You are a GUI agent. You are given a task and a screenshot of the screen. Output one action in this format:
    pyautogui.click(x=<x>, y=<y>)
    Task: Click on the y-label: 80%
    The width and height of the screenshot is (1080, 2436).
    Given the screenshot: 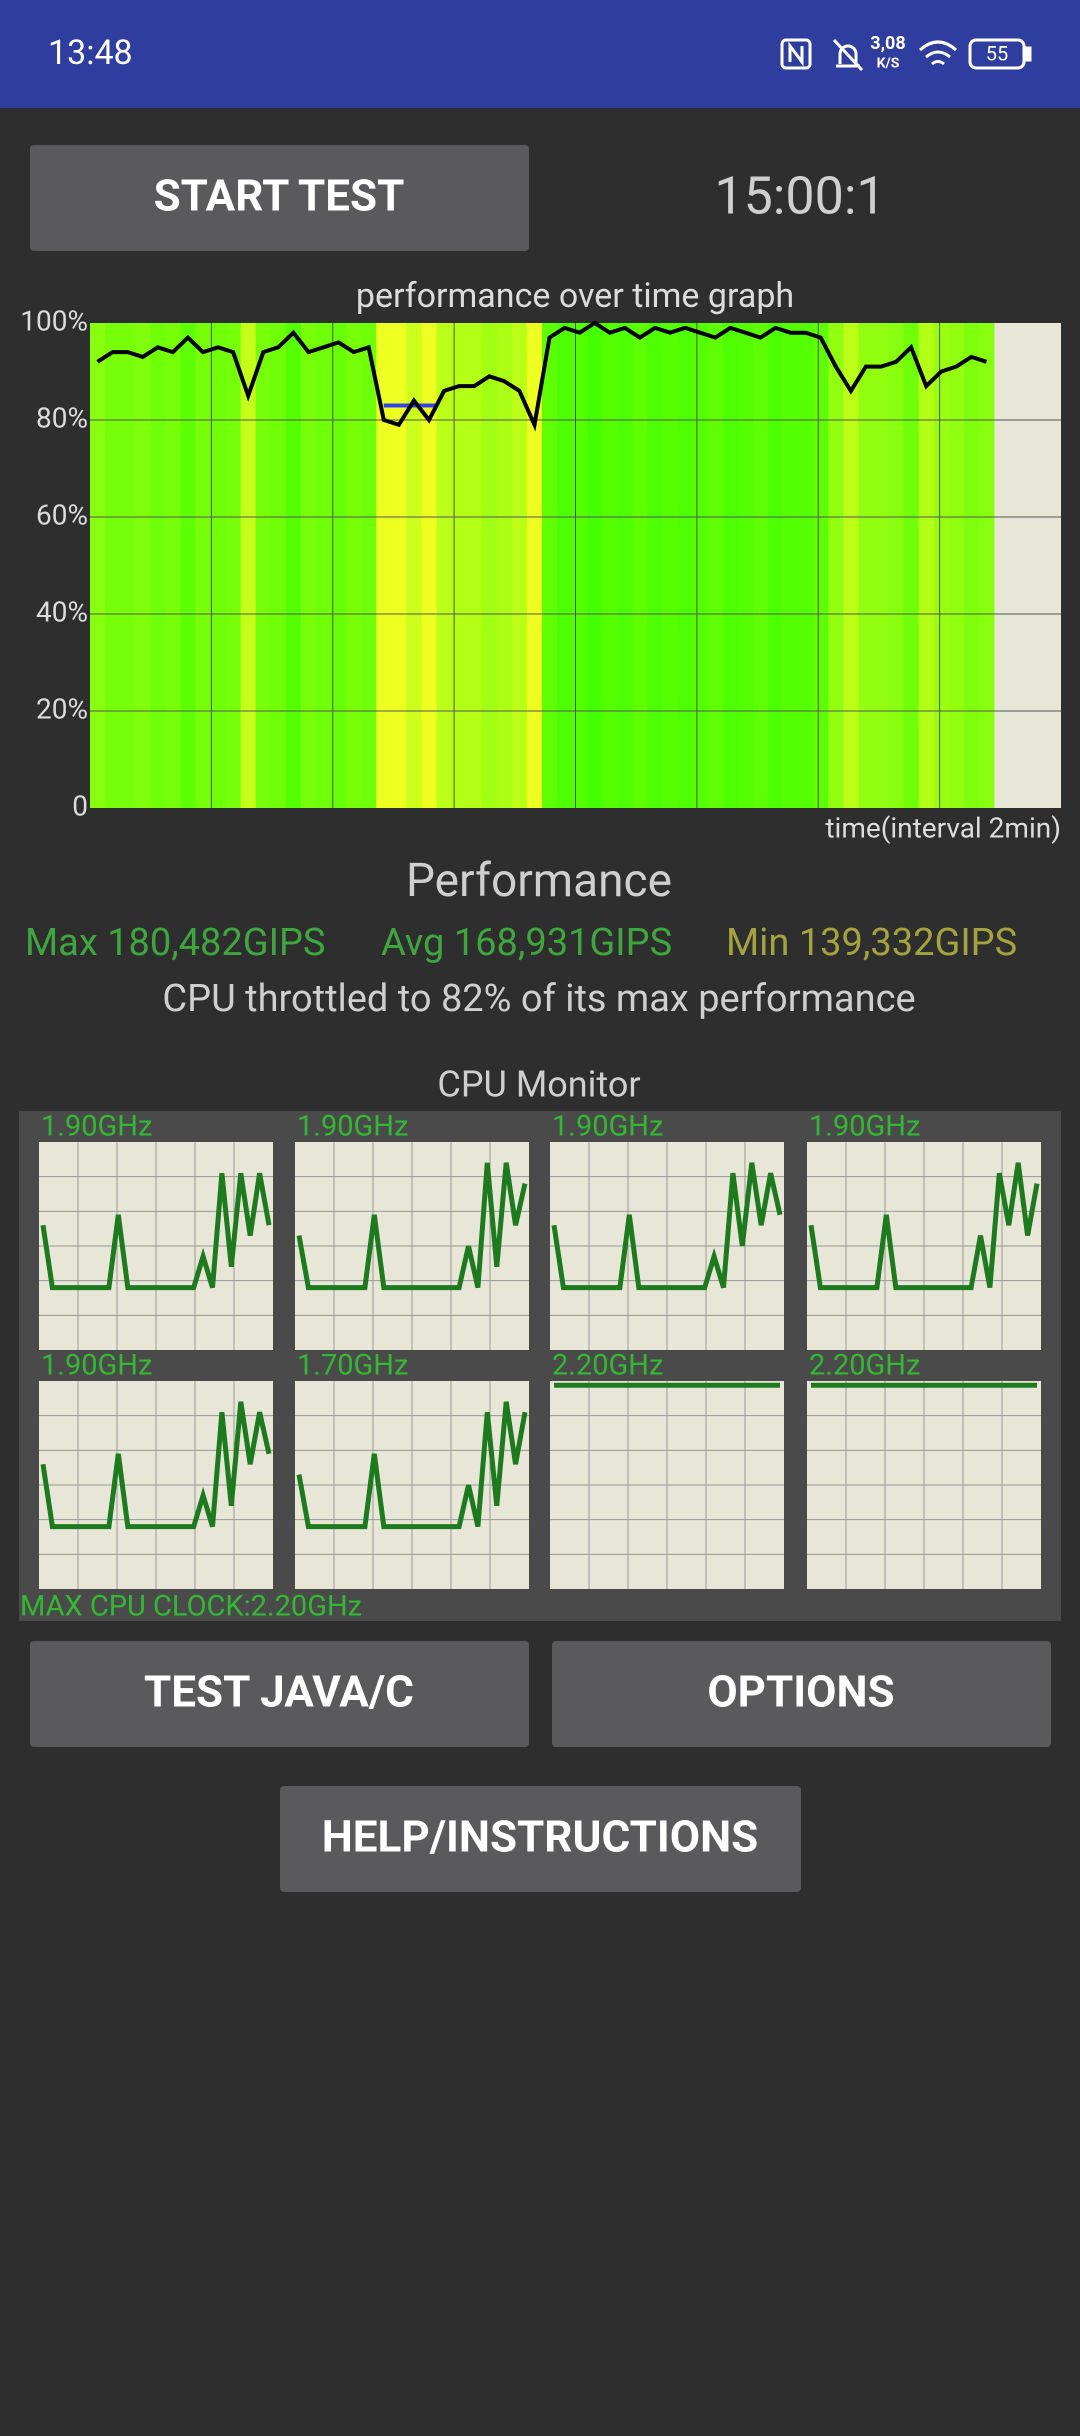 What is the action you would take?
    pyautogui.click(x=62, y=417)
    